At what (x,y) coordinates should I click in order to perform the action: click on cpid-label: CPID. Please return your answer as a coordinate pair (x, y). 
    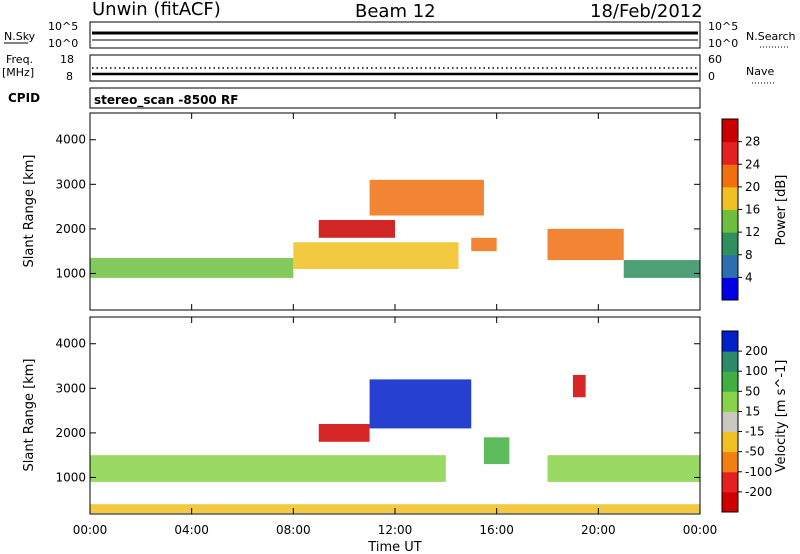
    Looking at the image, I should click on (24, 98).